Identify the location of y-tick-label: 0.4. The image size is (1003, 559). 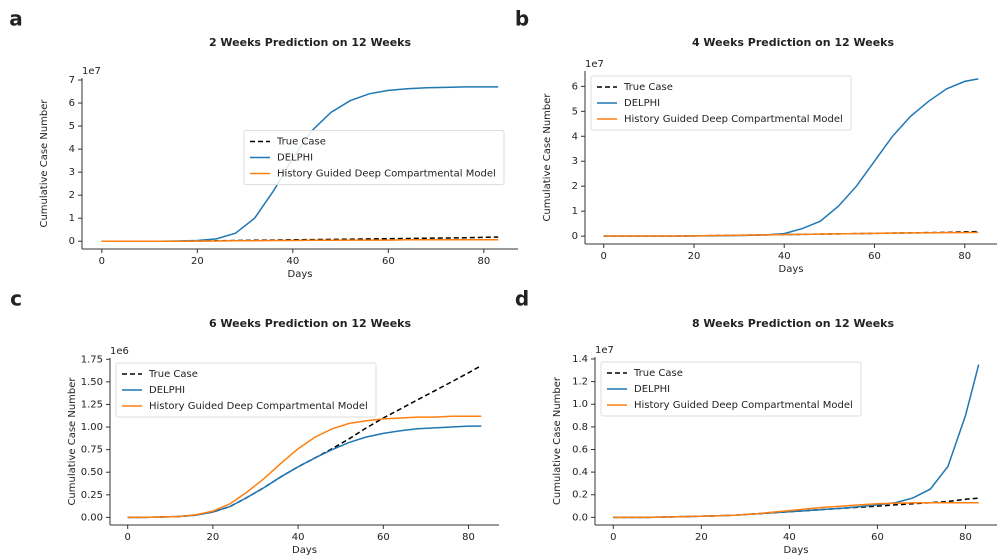
(580, 472).